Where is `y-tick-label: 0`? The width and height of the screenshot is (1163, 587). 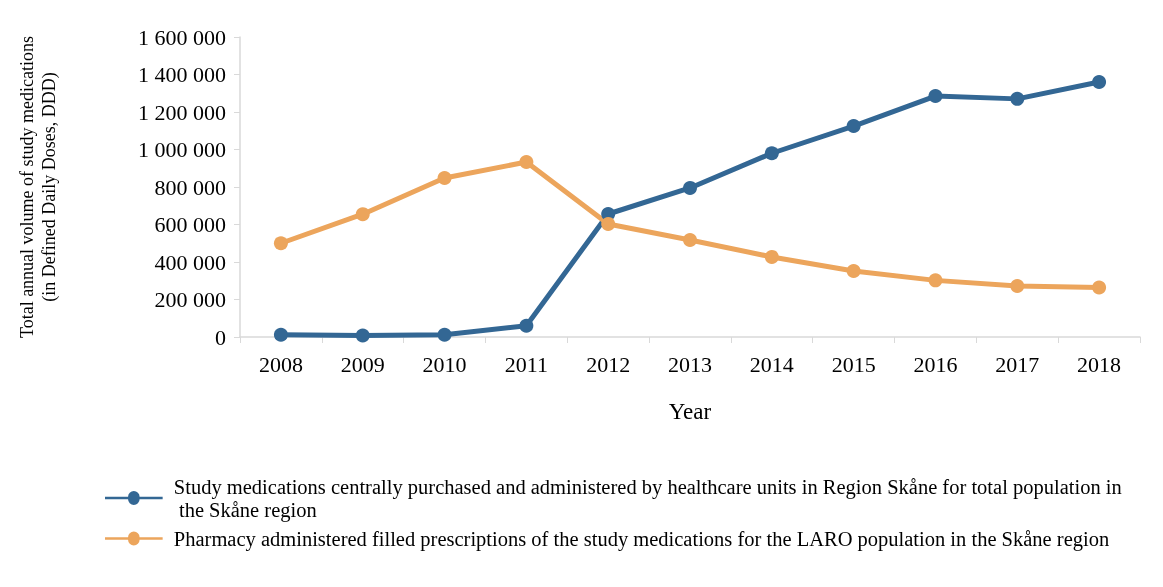 y-tick-label: 0 is located at coordinates (220, 337).